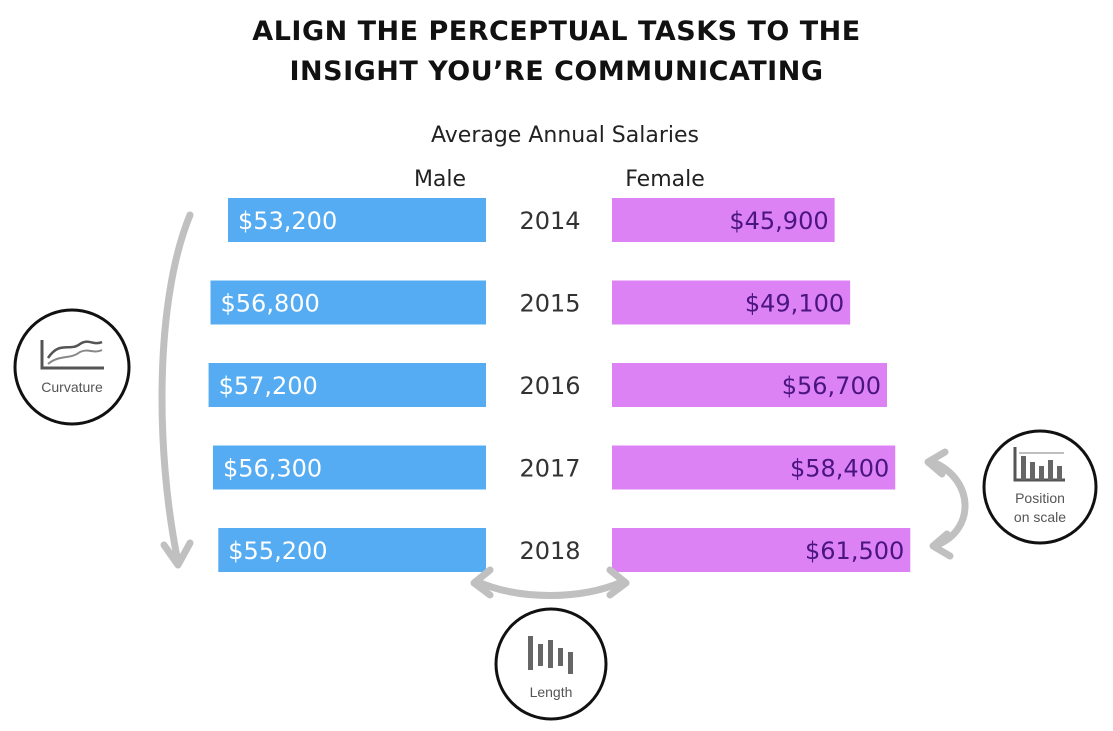  Describe the element at coordinates (936, 463) in the screenshot. I see `position-arrowhead-top` at that location.